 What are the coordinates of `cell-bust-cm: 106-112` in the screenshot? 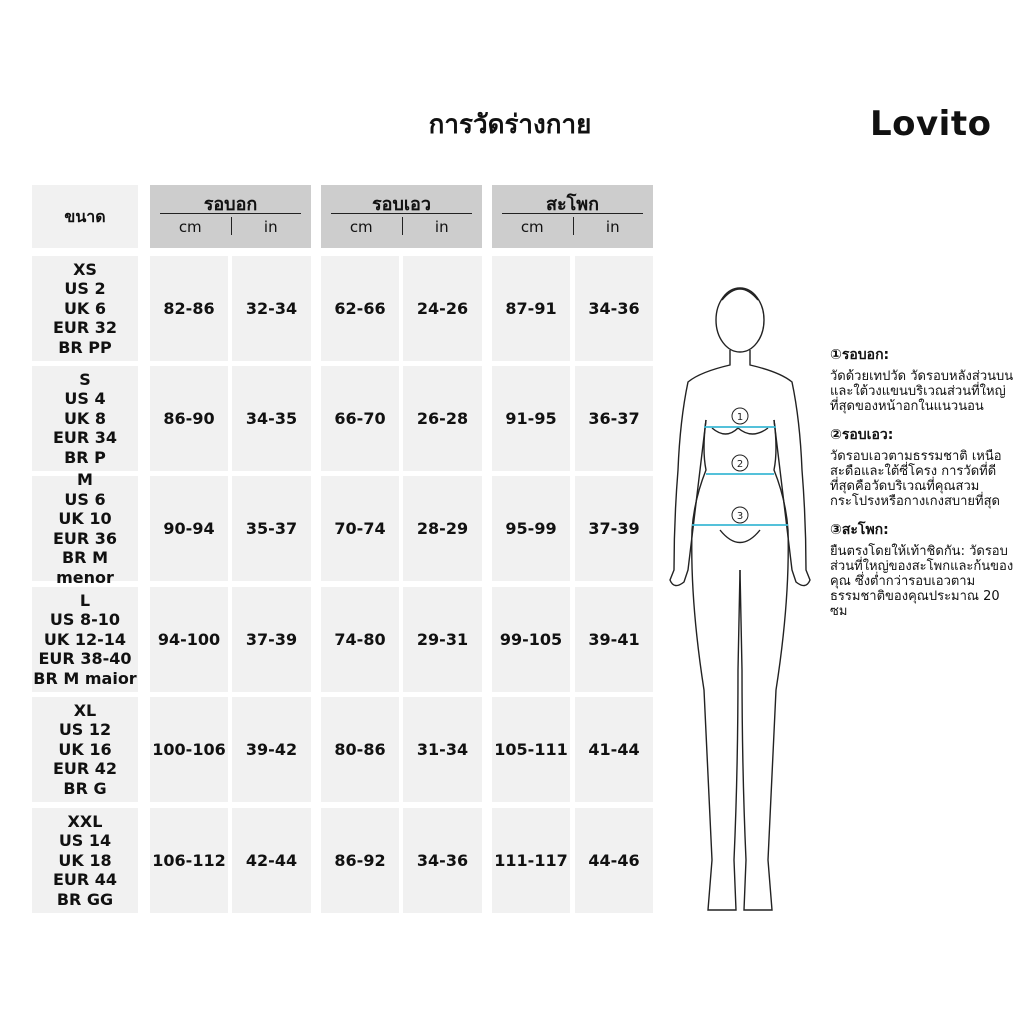 It's located at (189, 860).